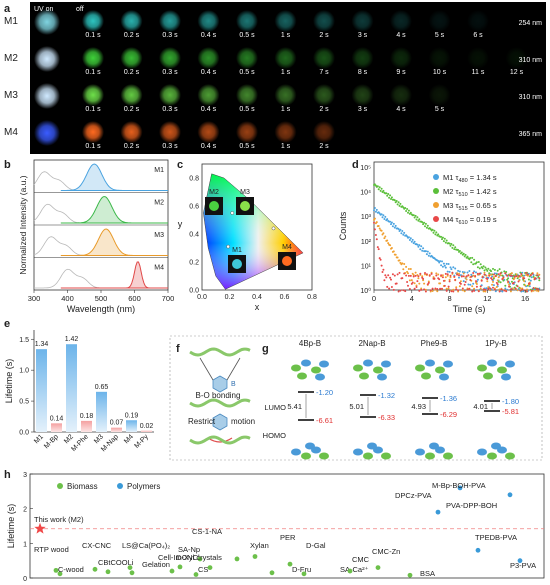 Image resolution: width=550 pixels, height=585 pixels. What do you see at coordinates (525, 298) in the screenshot?
I see `x-tick-label: 16` at bounding box center [525, 298].